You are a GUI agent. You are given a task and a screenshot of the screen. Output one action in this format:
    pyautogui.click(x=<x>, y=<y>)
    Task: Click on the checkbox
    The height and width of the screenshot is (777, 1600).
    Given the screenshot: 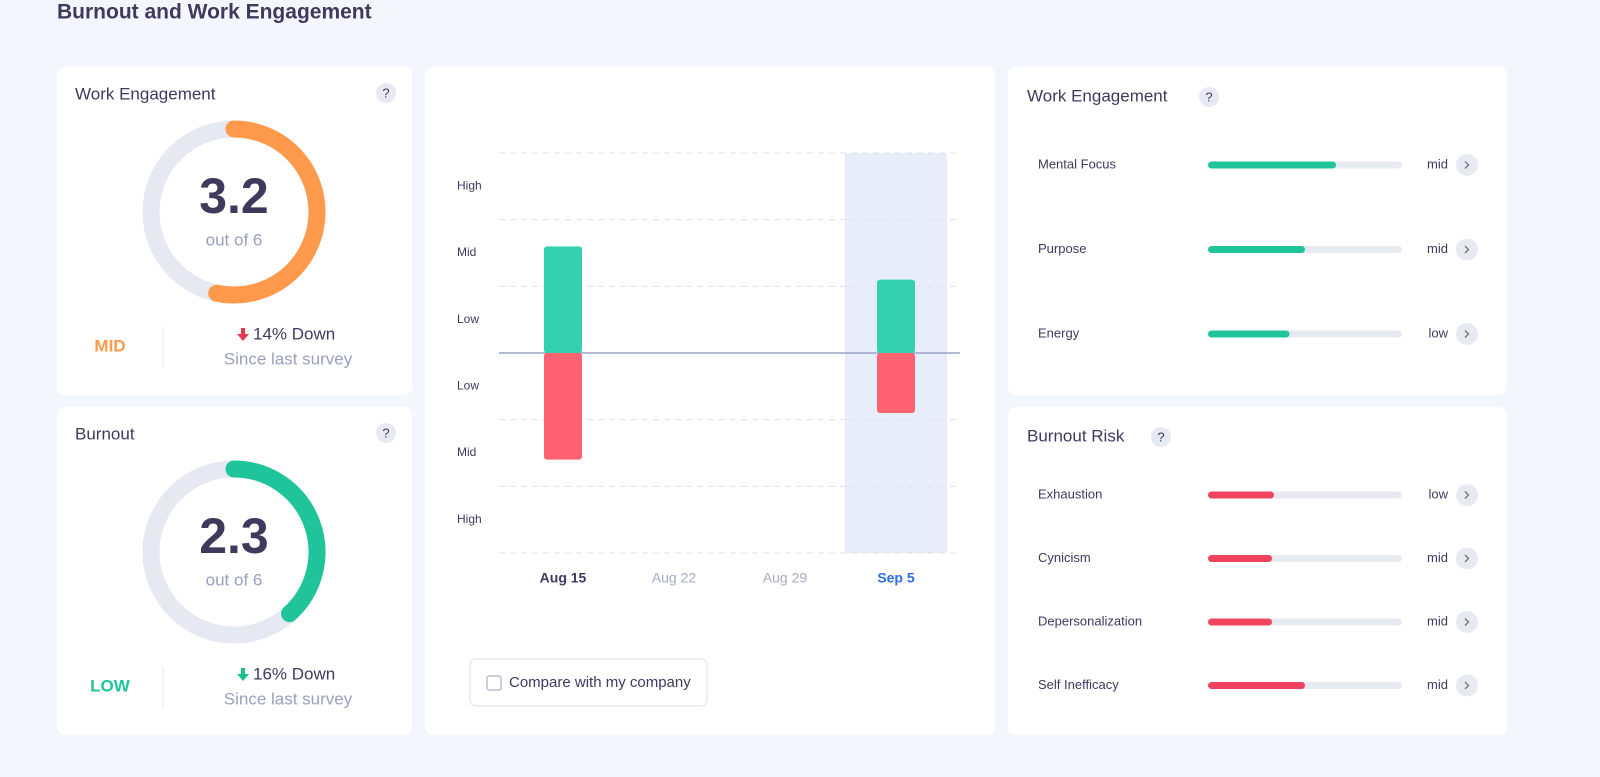 What is the action you would take?
    pyautogui.click(x=494, y=683)
    